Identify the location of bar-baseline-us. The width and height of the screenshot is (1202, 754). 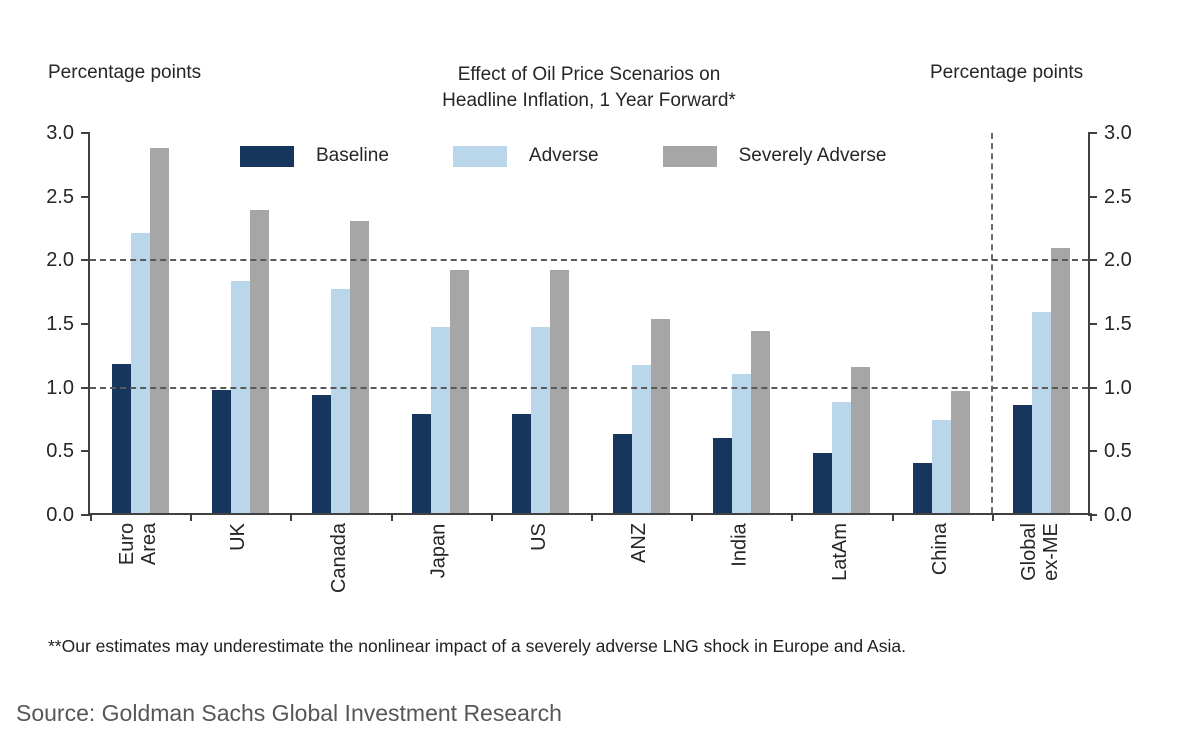
(522, 463).